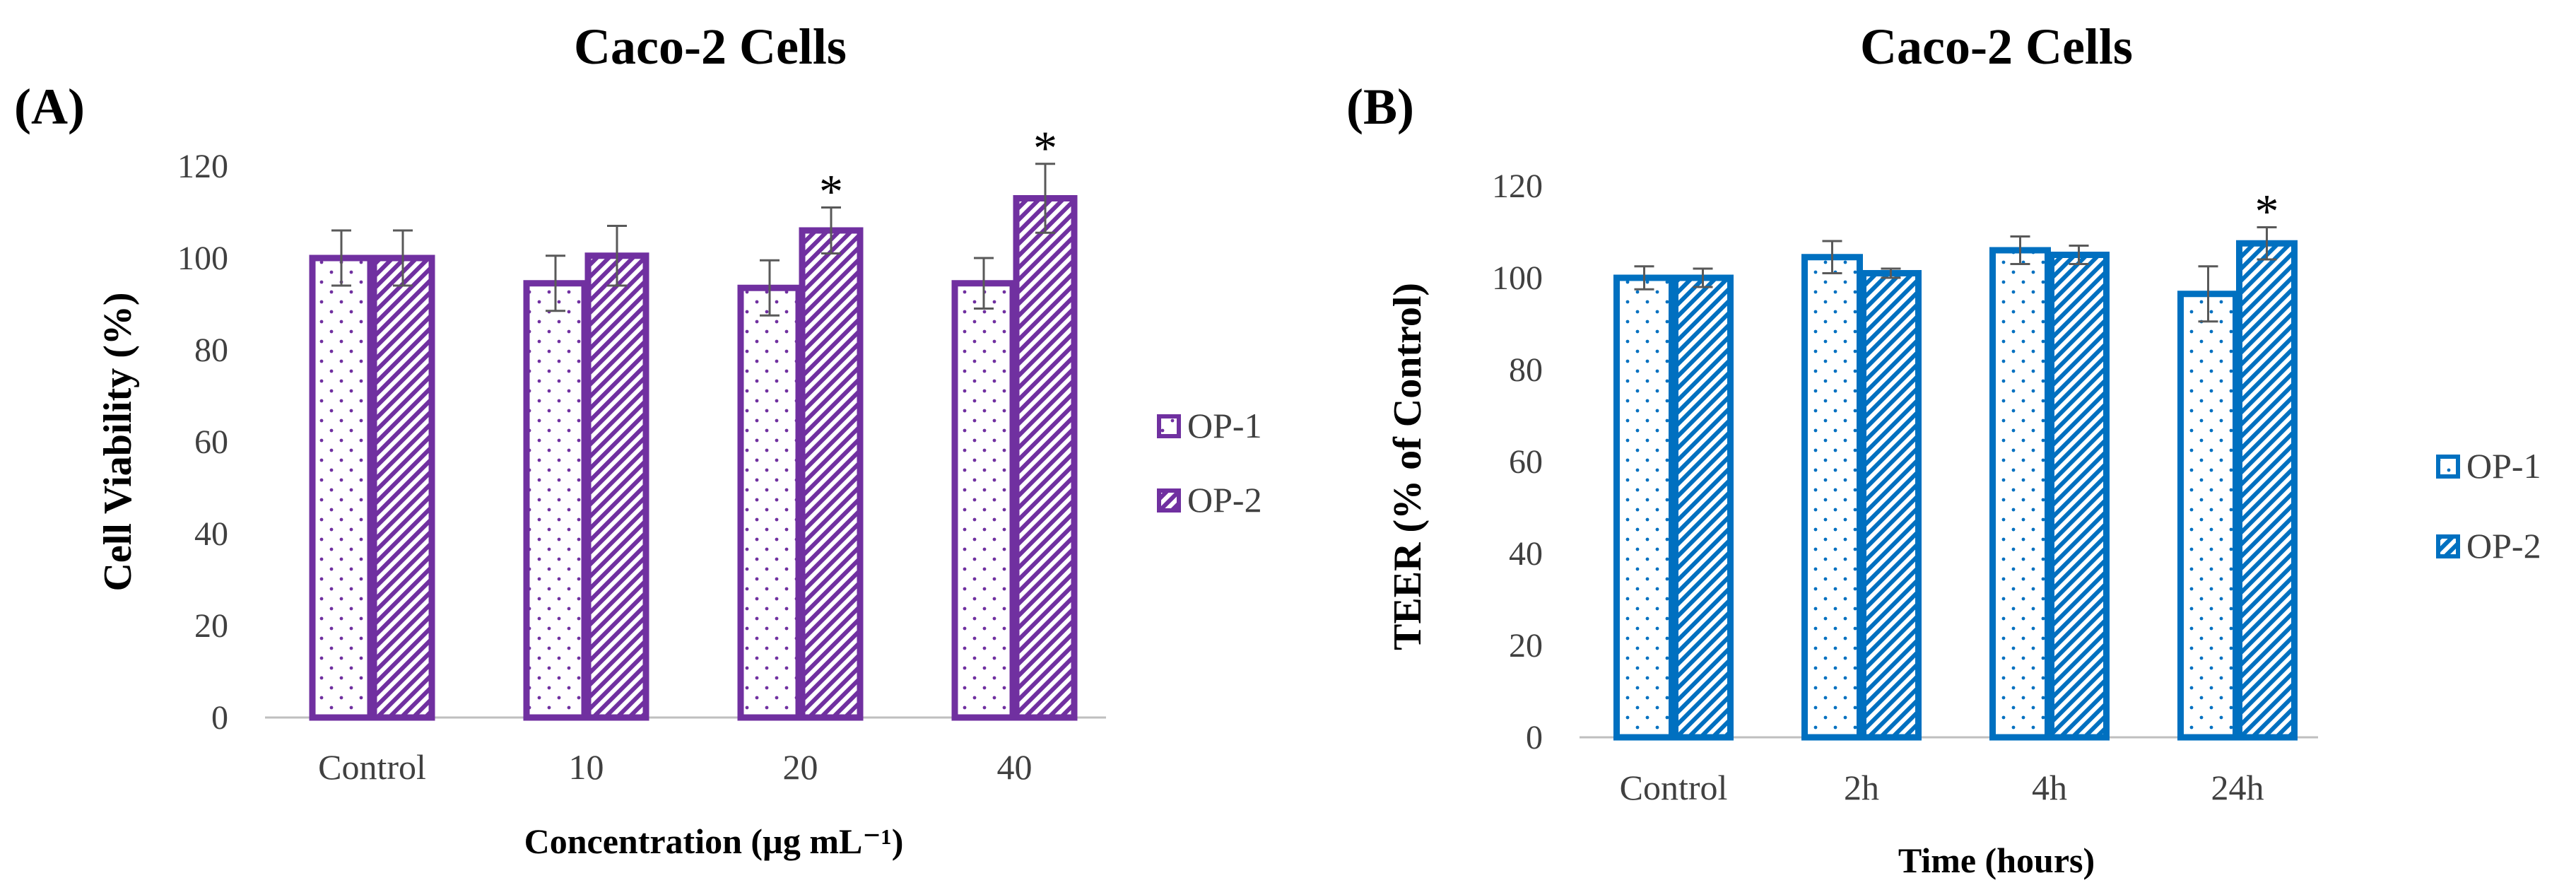 This screenshot has height=890, width=2576. What do you see at coordinates (2079, 496) in the screenshot?
I see `bar-op-2-4h` at bounding box center [2079, 496].